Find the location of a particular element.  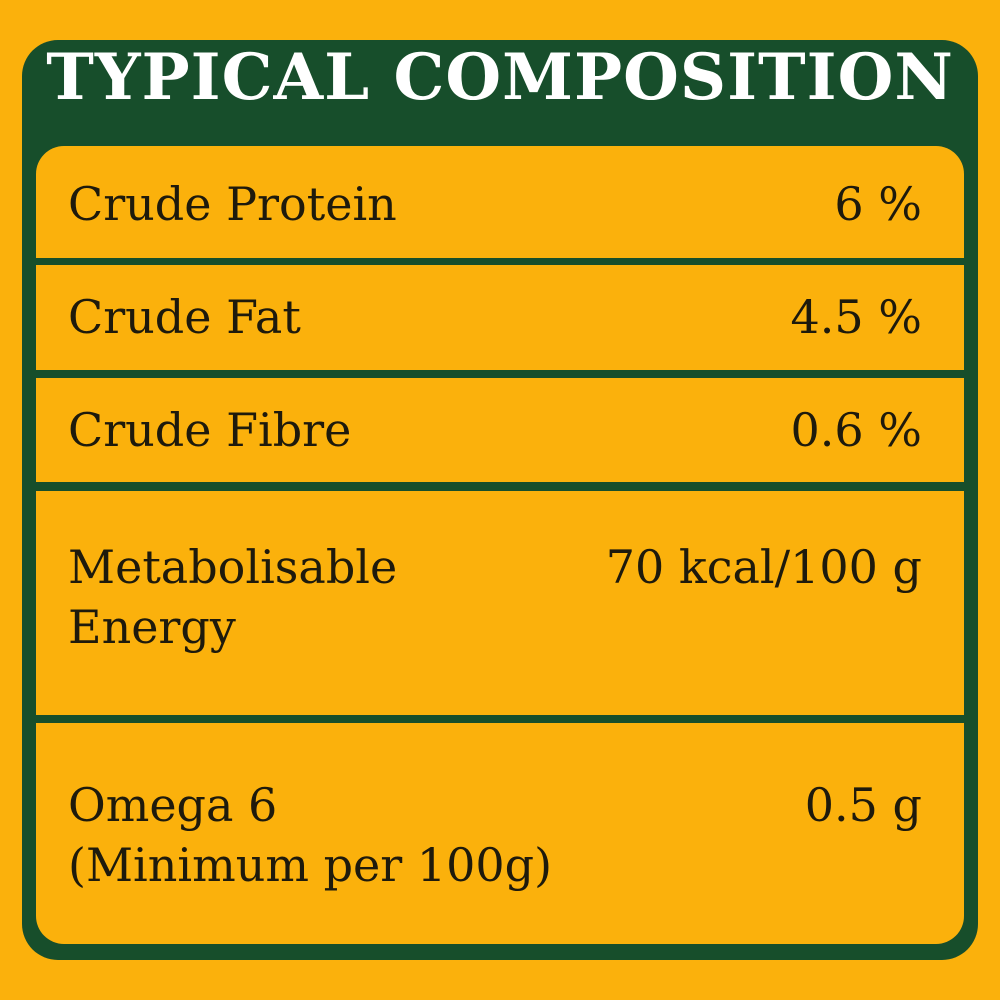

row-label: Omega 6 (Minimum per 100g) is located at coordinates (310, 835).